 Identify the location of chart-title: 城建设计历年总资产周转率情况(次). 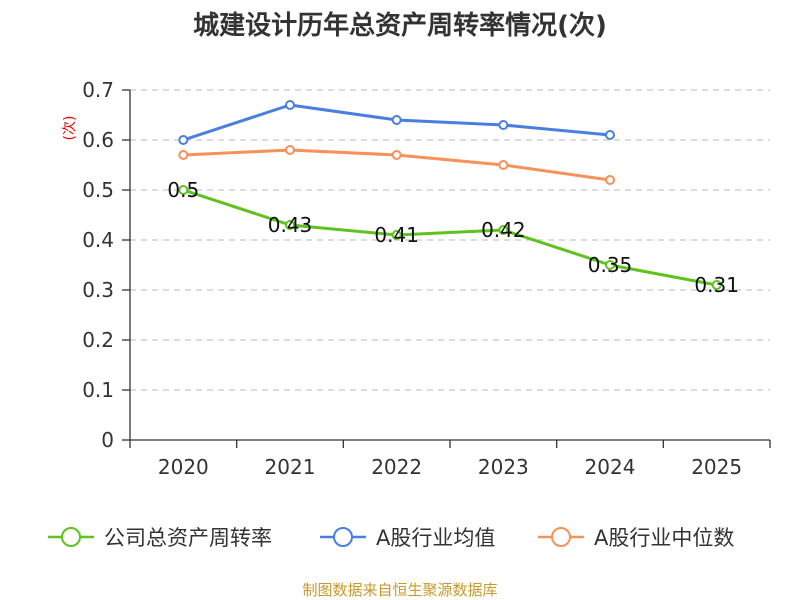
(400, 25).